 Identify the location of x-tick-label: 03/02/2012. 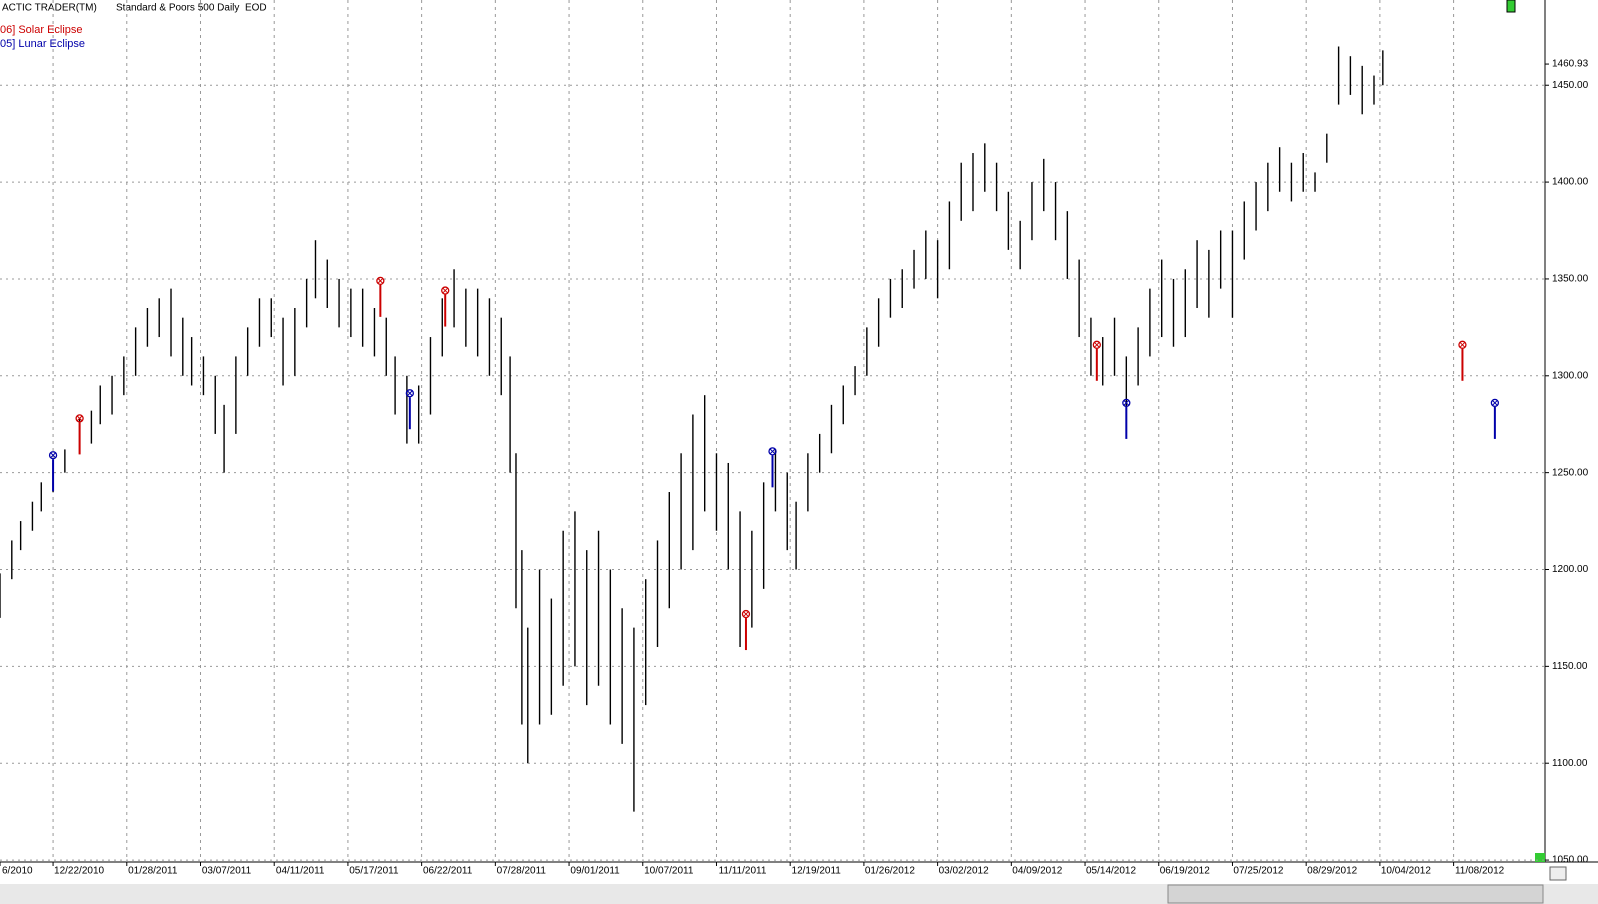
(964, 871).